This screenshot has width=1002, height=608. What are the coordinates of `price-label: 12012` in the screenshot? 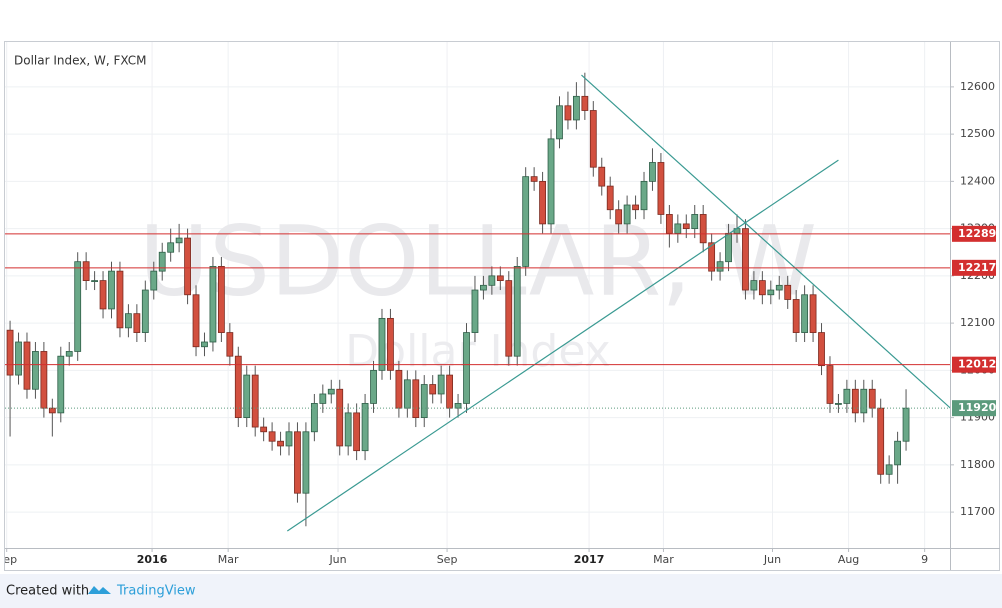 It's located at (977, 364).